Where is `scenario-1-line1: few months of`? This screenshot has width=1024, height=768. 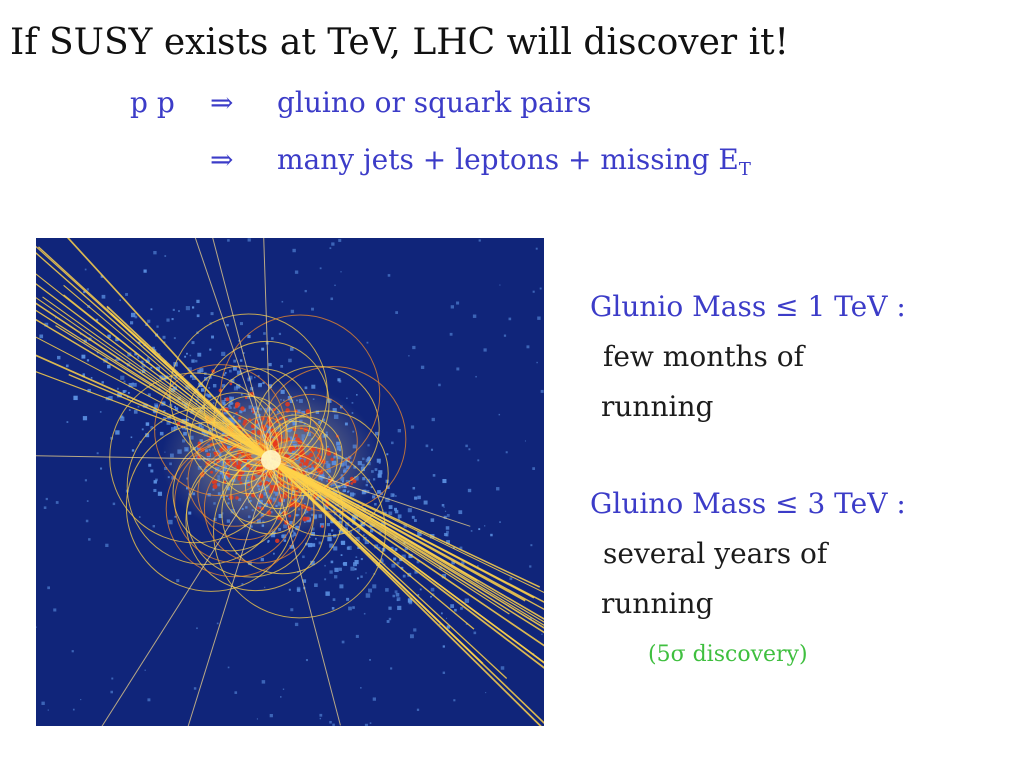 scenario-1-line1: few months of is located at coordinates (704, 356).